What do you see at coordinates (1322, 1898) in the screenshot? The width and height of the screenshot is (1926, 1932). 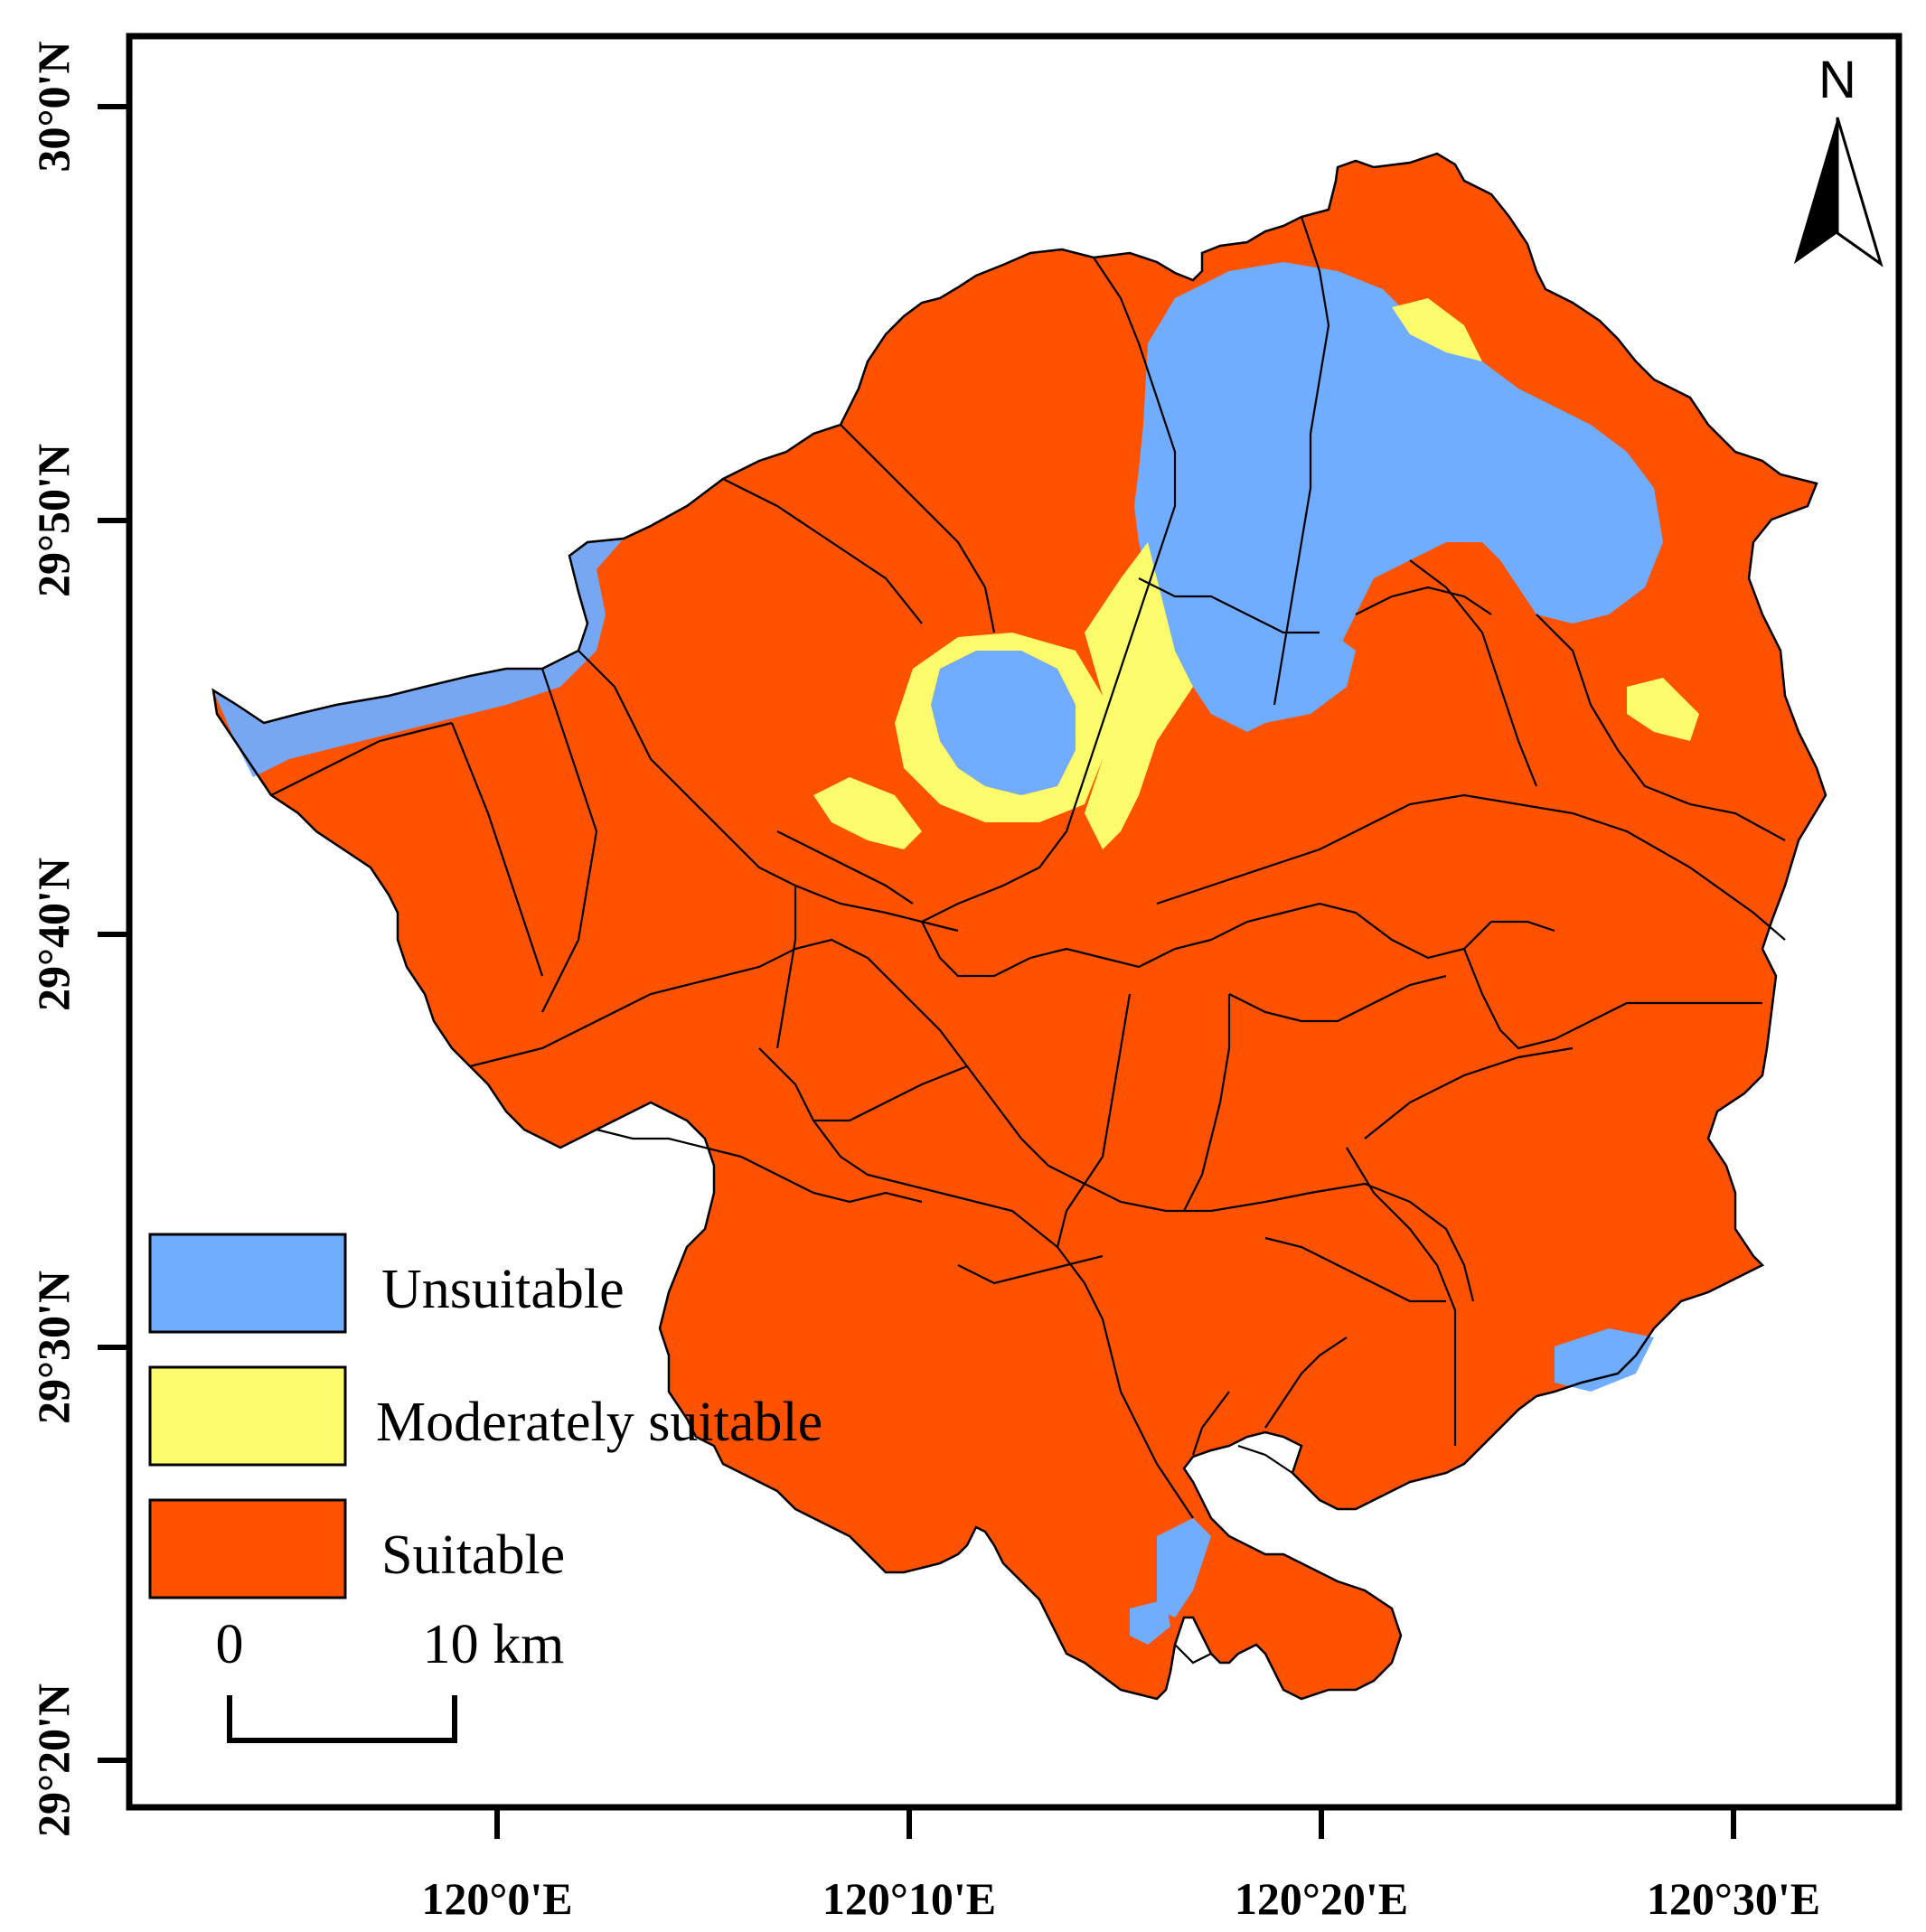 I see `x-tick-label-3: 120°20'E` at bounding box center [1322, 1898].